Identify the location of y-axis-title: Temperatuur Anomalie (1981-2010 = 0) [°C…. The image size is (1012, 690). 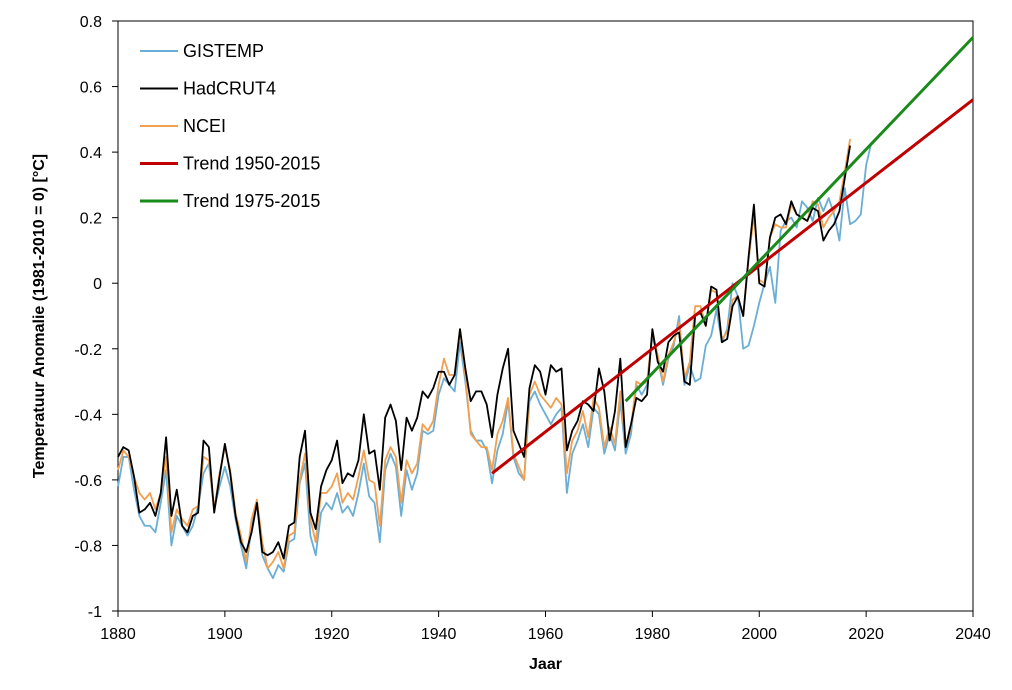
(39, 316).